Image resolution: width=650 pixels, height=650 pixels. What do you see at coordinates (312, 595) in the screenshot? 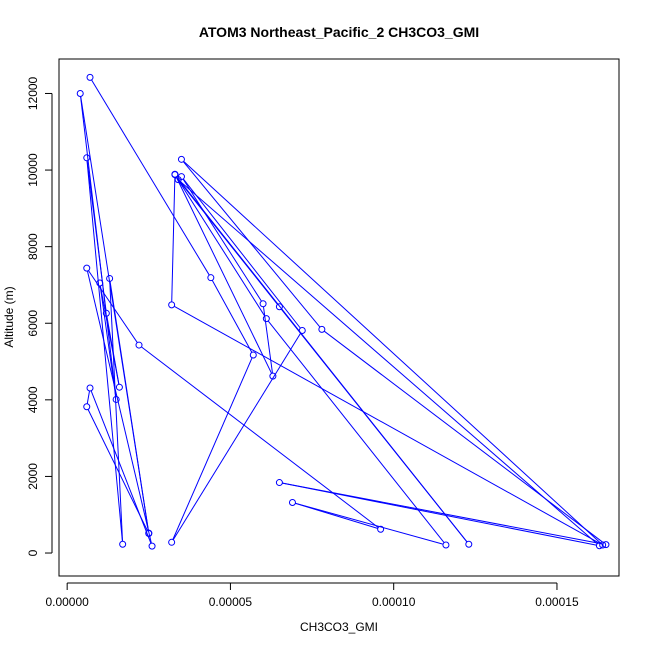
I see `x-axis: 0.00000 0.00005 0.00010 0.00015` at bounding box center [312, 595].